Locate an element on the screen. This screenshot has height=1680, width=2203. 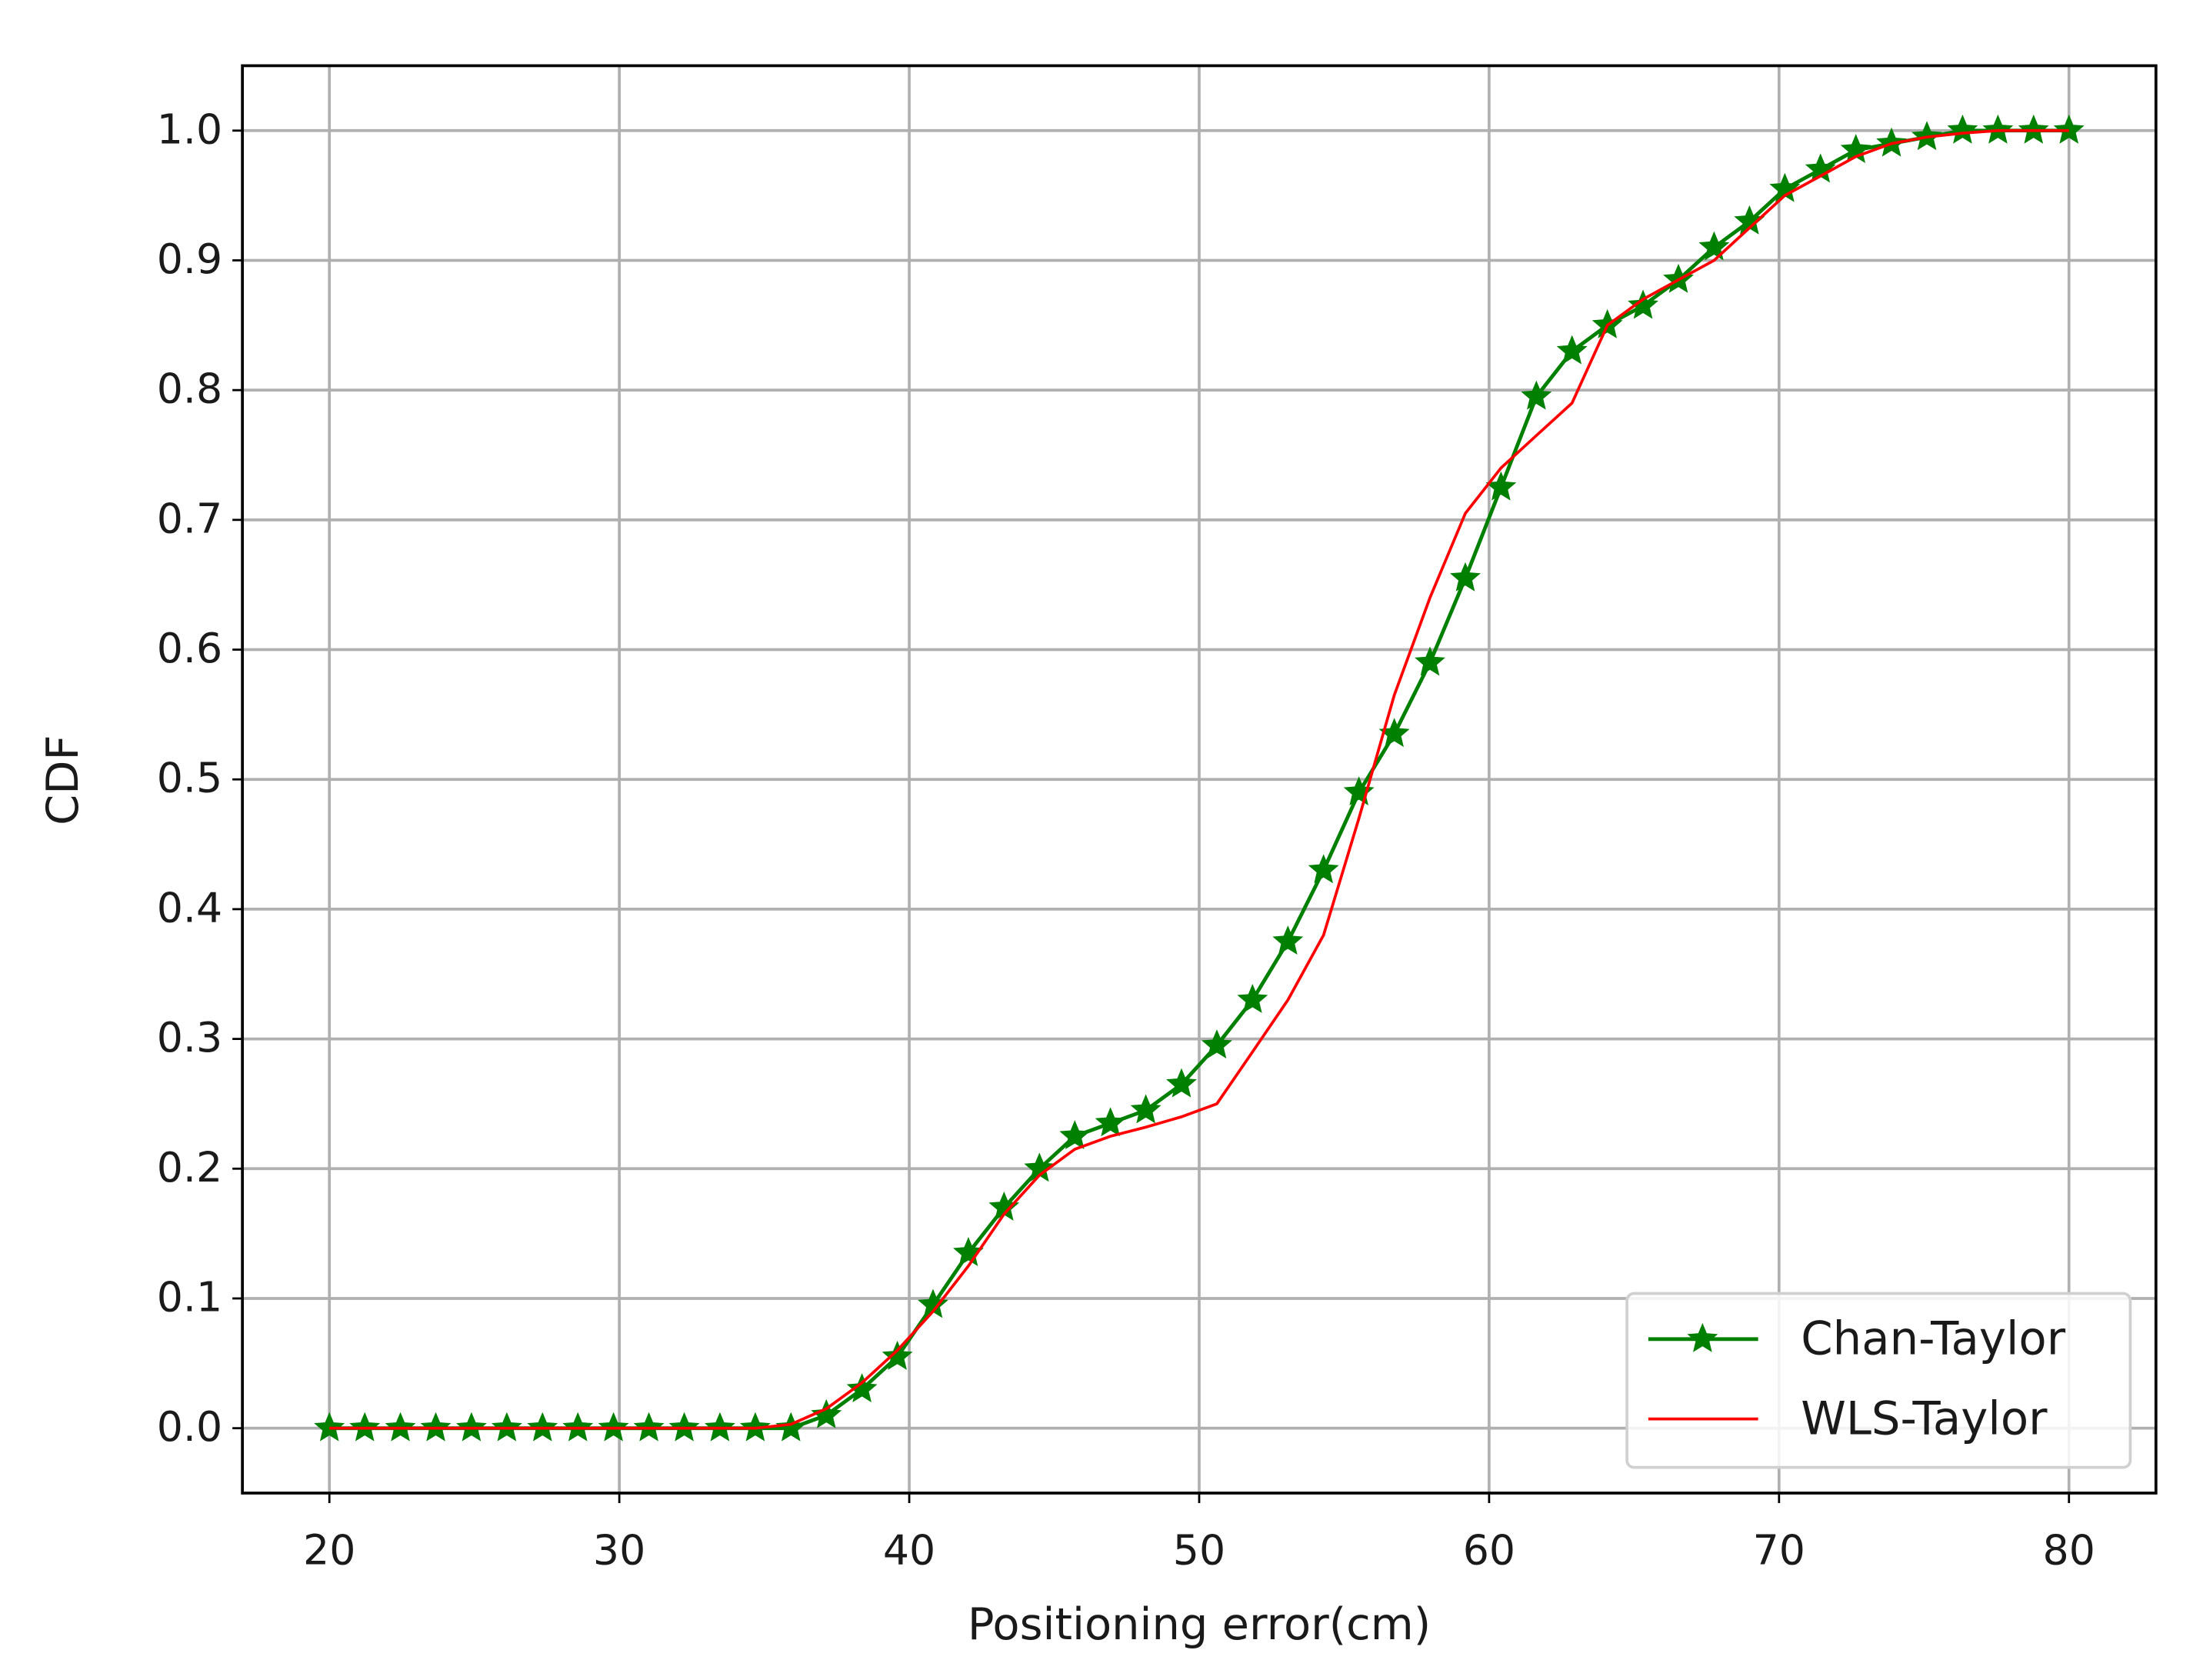
y-tick-label: 0.0 is located at coordinates (189, 1427).